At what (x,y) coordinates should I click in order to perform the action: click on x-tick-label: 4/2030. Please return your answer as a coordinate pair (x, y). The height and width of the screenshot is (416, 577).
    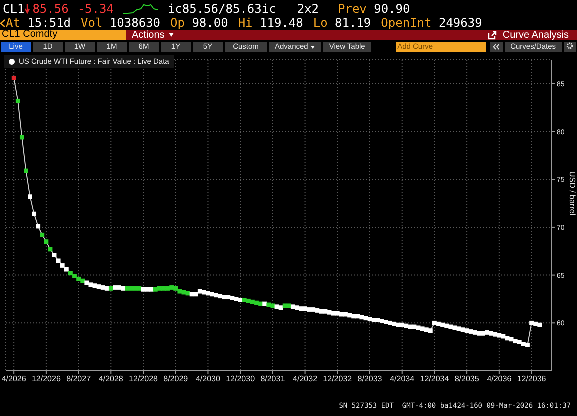
    Looking at the image, I should click on (209, 379).